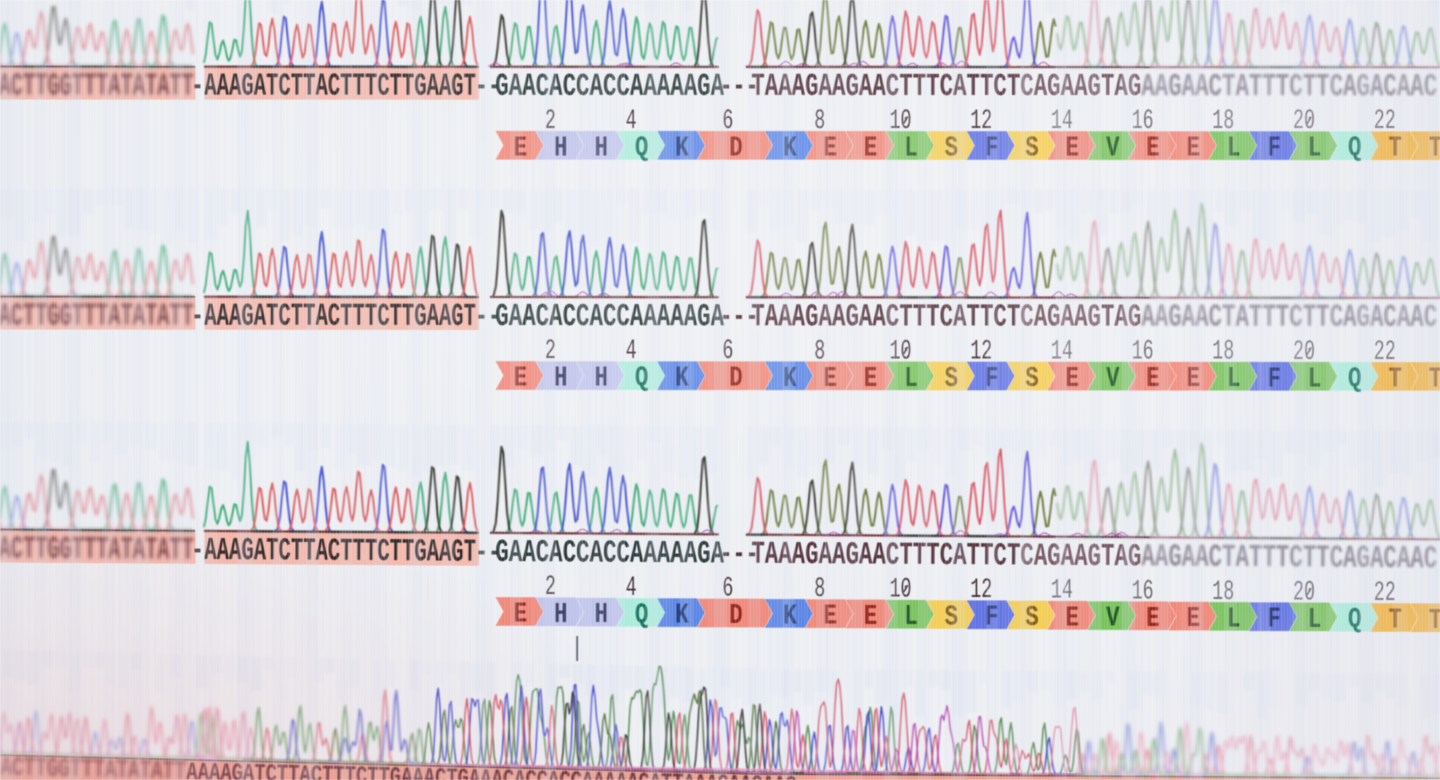 The height and width of the screenshot is (780, 1440). Describe the element at coordinates (885, 316) in the screenshot. I see `svg-text: TAAAGAAGAACTTTCATTCT` at that location.